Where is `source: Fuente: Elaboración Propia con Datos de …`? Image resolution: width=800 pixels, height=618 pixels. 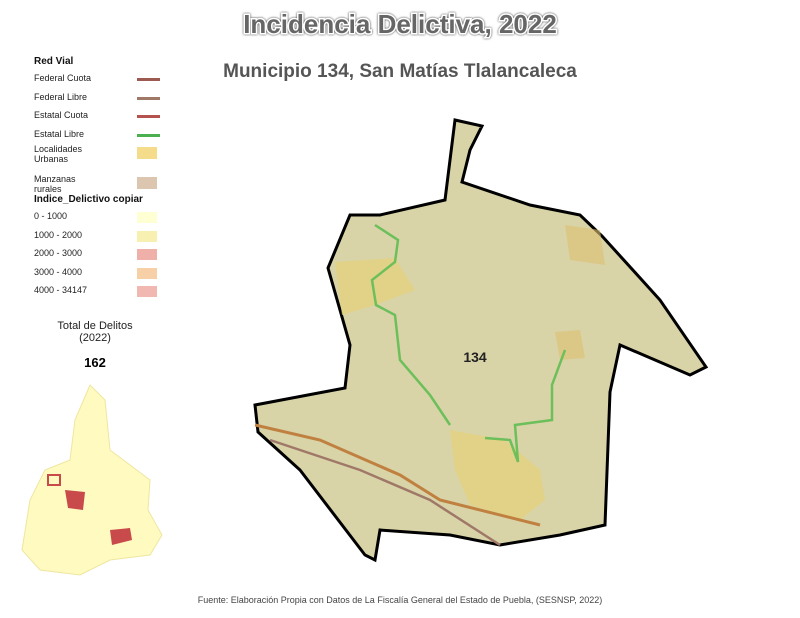 source: Fuente: Elaboración Propia con Datos de … is located at coordinates (400, 600).